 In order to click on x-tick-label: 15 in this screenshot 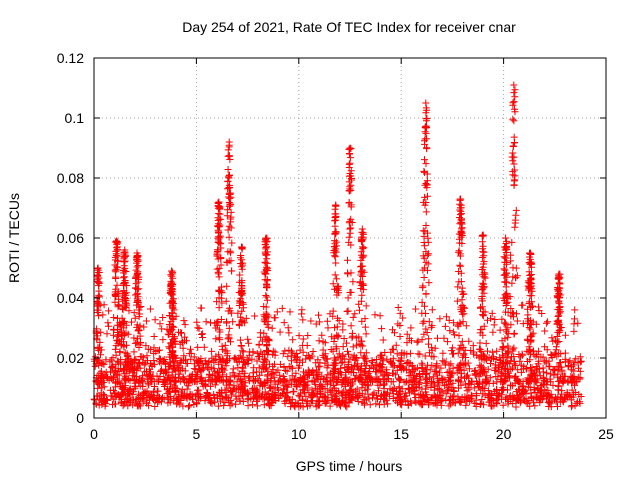, I will do `click(401, 434)`.